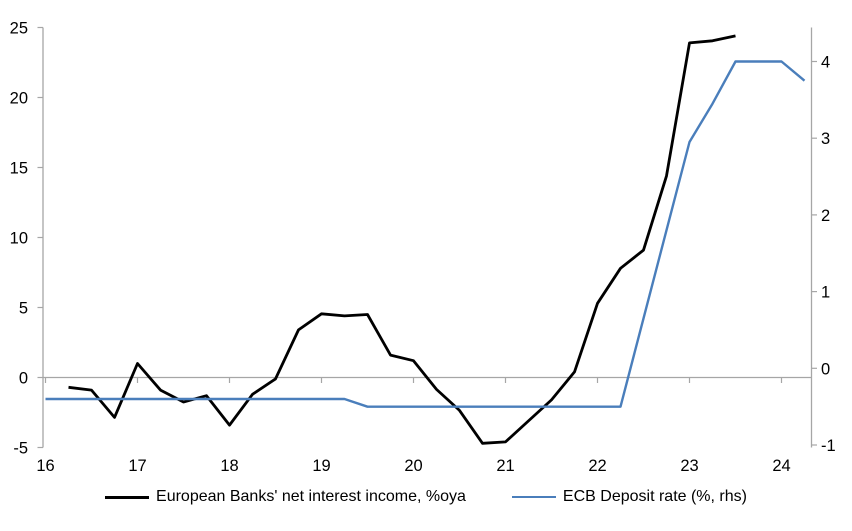 The width and height of the screenshot is (852, 531). Describe the element at coordinates (23, 309) in the screenshot. I see `left-axis-tick-label: 5` at that location.